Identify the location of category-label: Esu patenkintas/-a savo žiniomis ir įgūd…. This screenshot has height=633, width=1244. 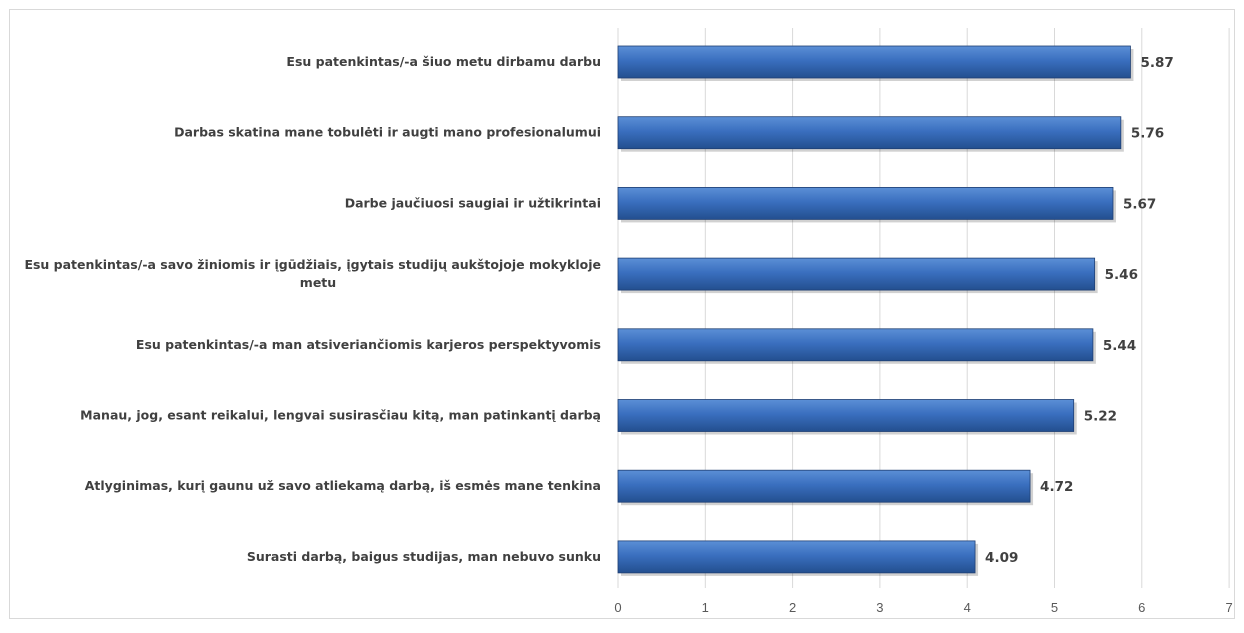
(312, 273).